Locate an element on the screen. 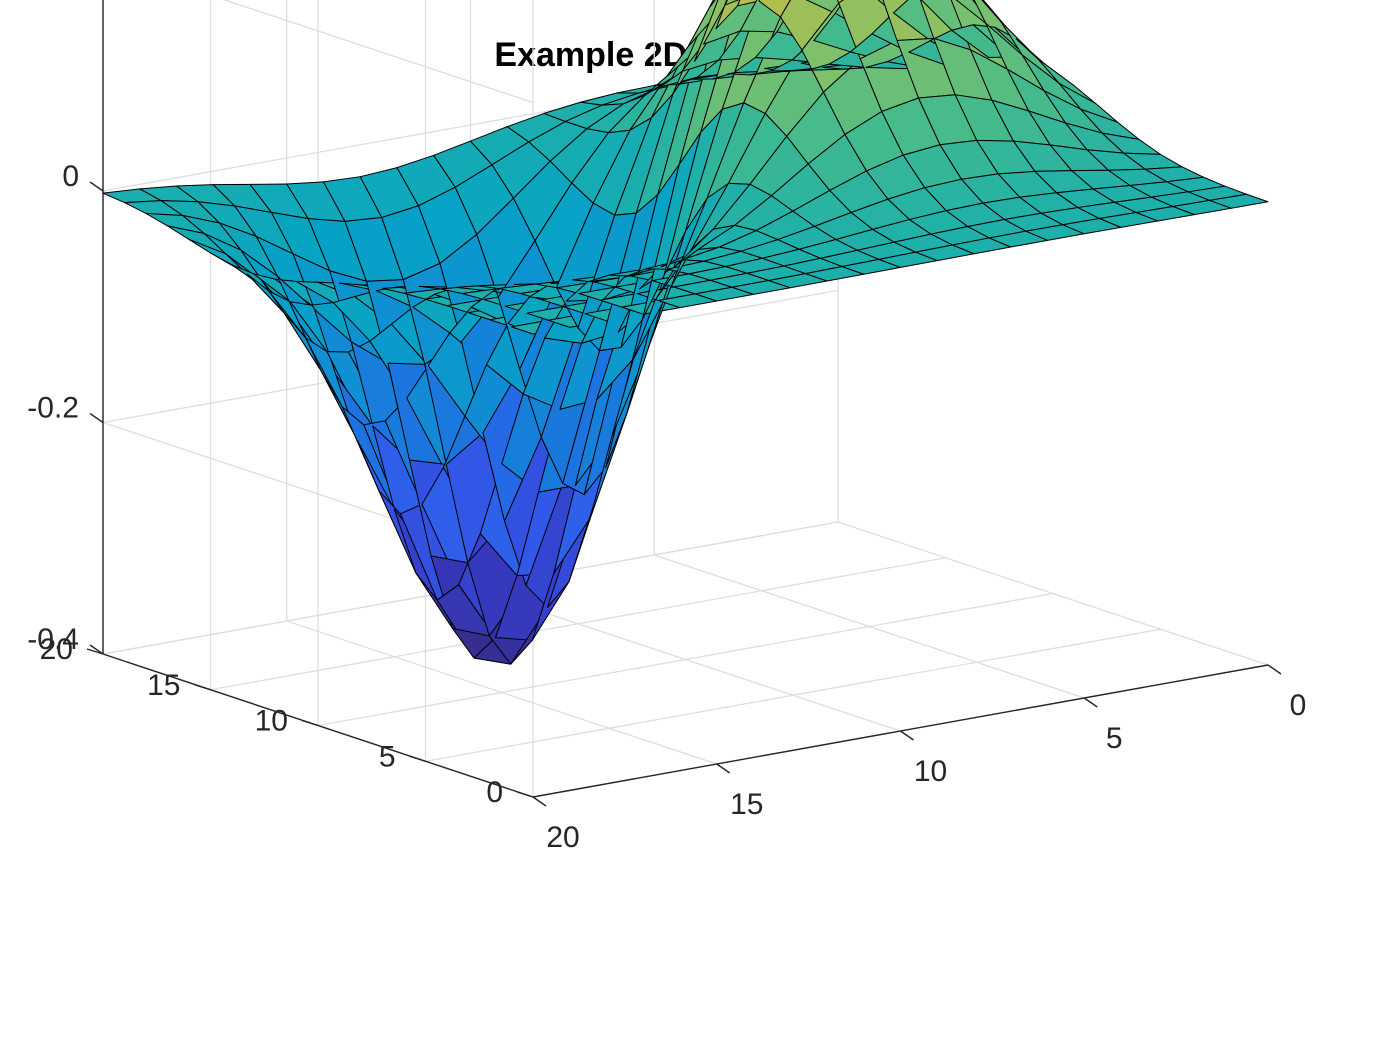 Image resolution: width=1400 pixels, height=1050 pixels. grid-line-backwall-z is located at coordinates (378, 52).